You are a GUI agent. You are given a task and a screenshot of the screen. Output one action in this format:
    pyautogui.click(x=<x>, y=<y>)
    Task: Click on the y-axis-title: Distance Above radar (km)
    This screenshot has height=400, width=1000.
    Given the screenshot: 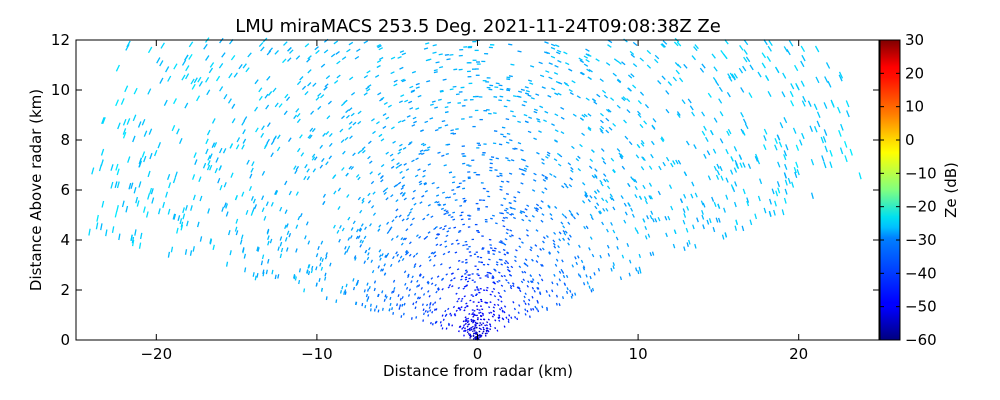 What is the action you would take?
    pyautogui.click(x=36, y=190)
    